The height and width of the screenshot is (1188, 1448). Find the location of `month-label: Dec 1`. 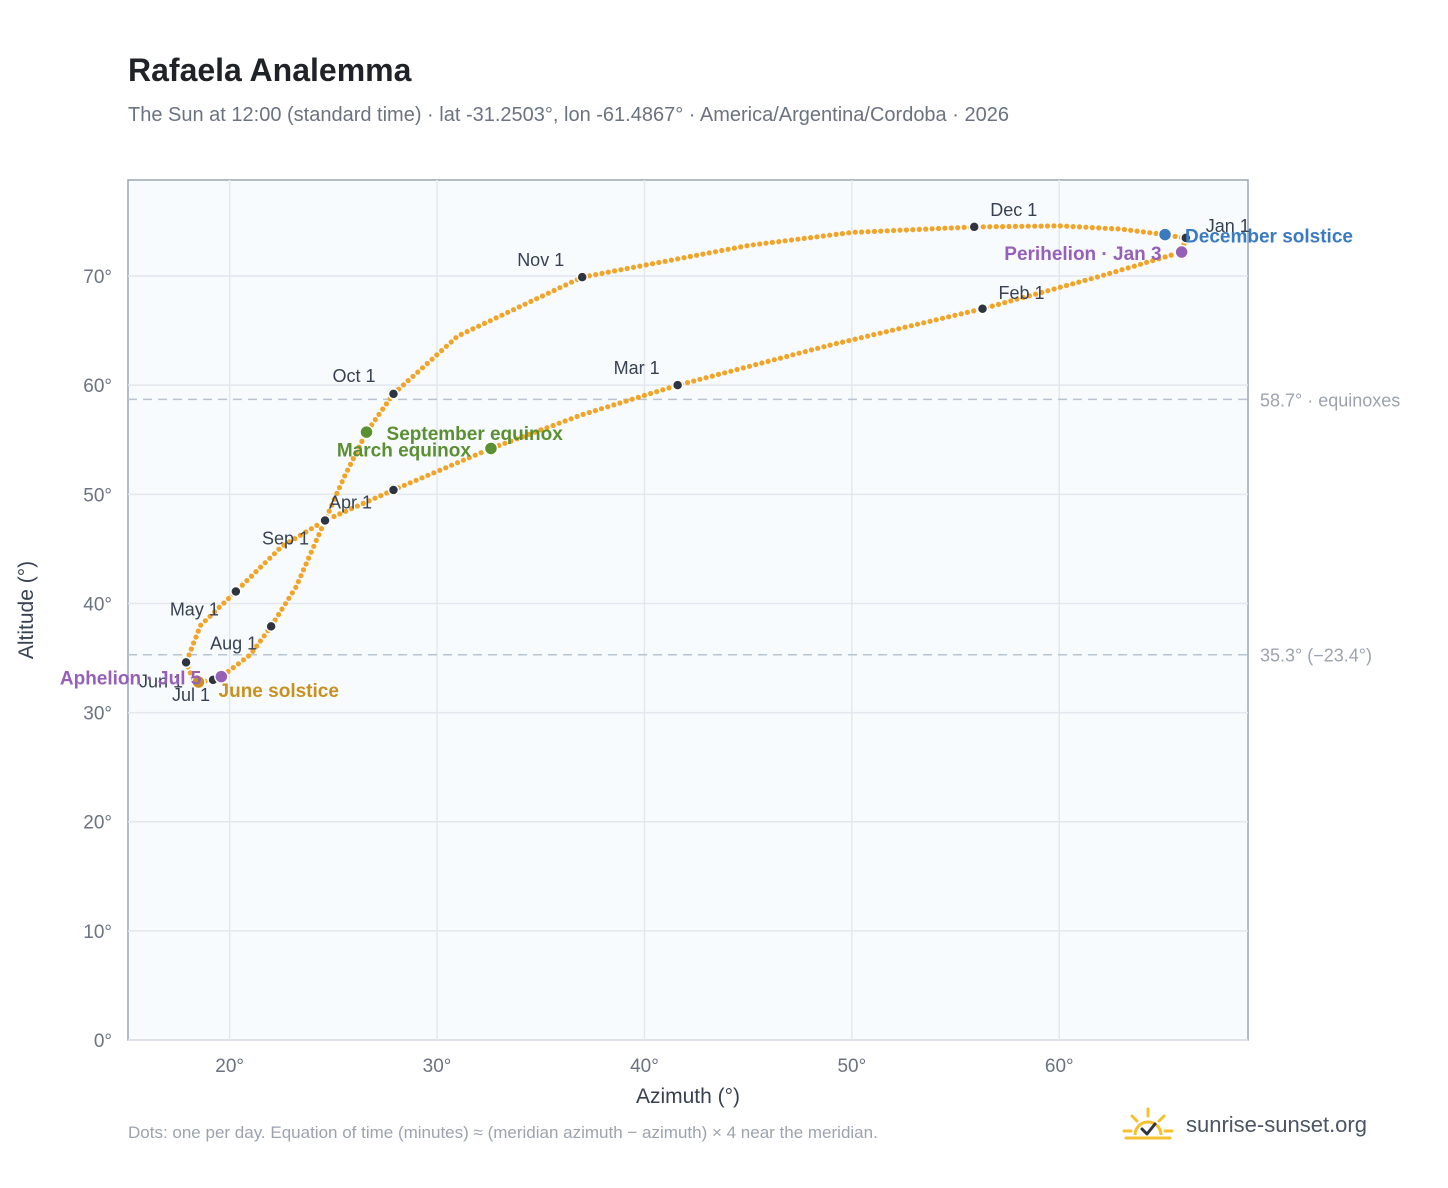

month-label: Dec 1 is located at coordinates (1013, 210).